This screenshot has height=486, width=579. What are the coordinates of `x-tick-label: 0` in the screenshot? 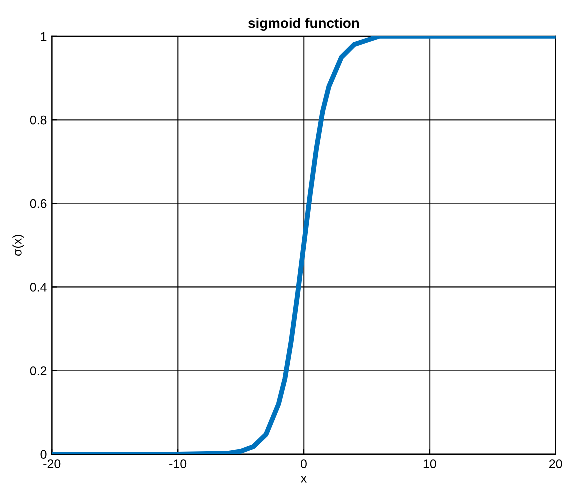 It's located at (303, 464).